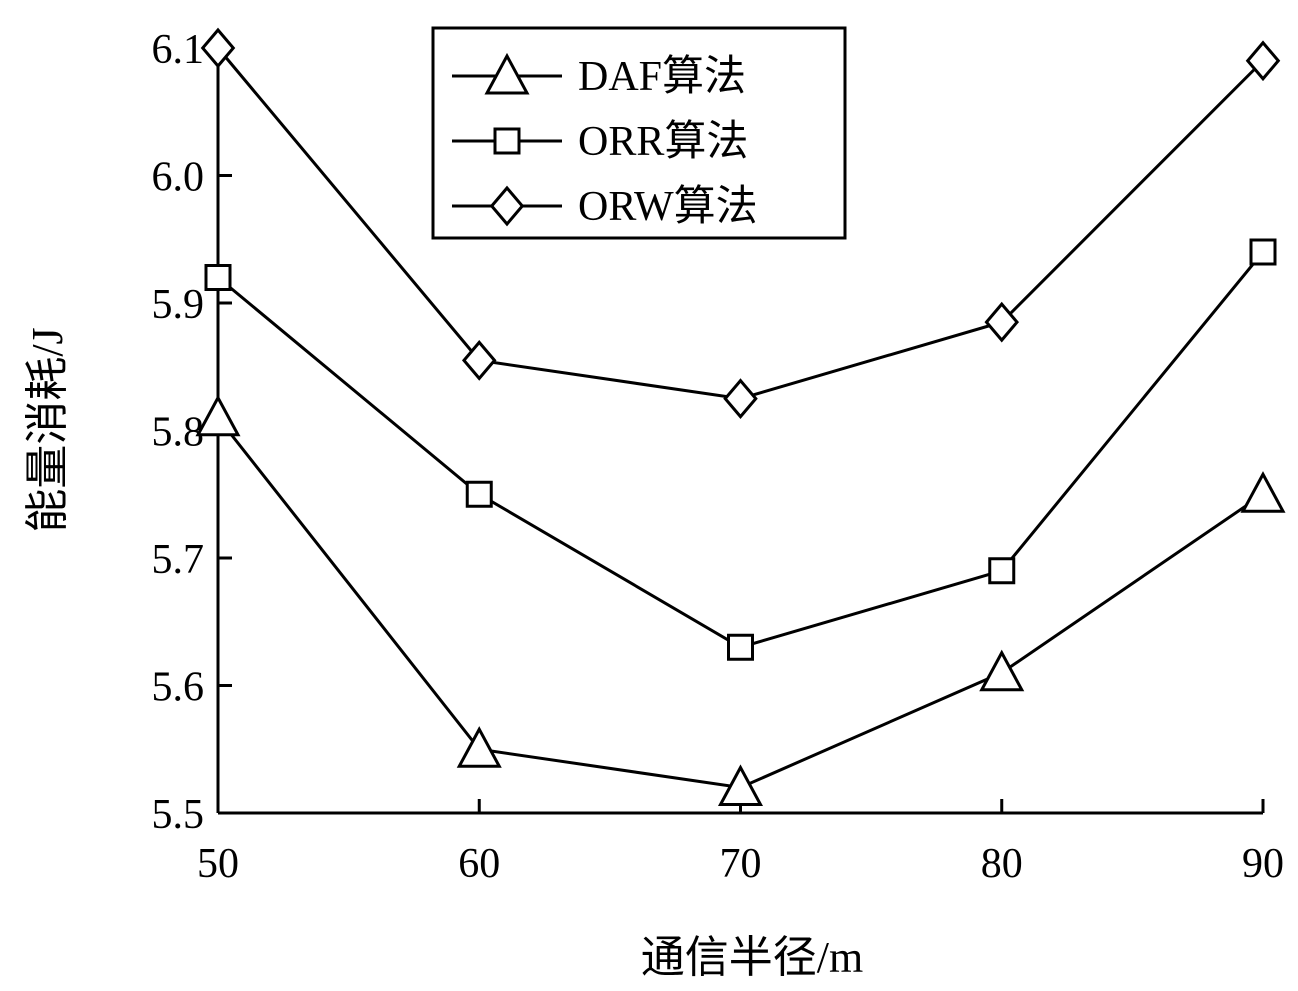 Image resolution: width=1298 pixels, height=991 pixels. I want to click on x-tick-label: 80, so click(1002, 864).